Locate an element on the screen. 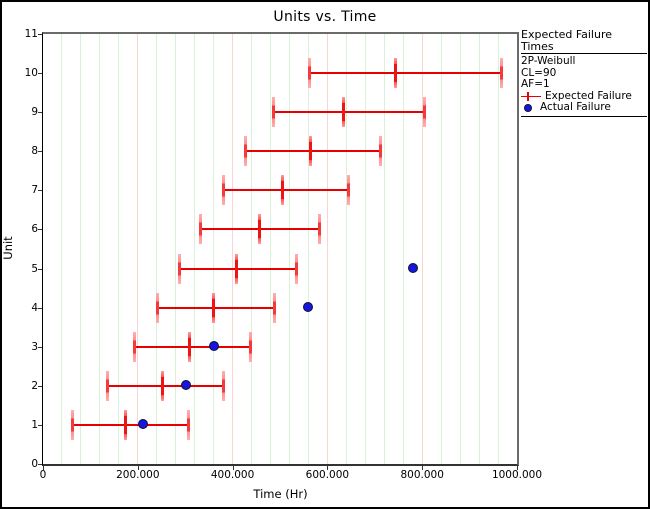 The image size is (650, 509). chart-title: Units vs. Time is located at coordinates (325, 17).